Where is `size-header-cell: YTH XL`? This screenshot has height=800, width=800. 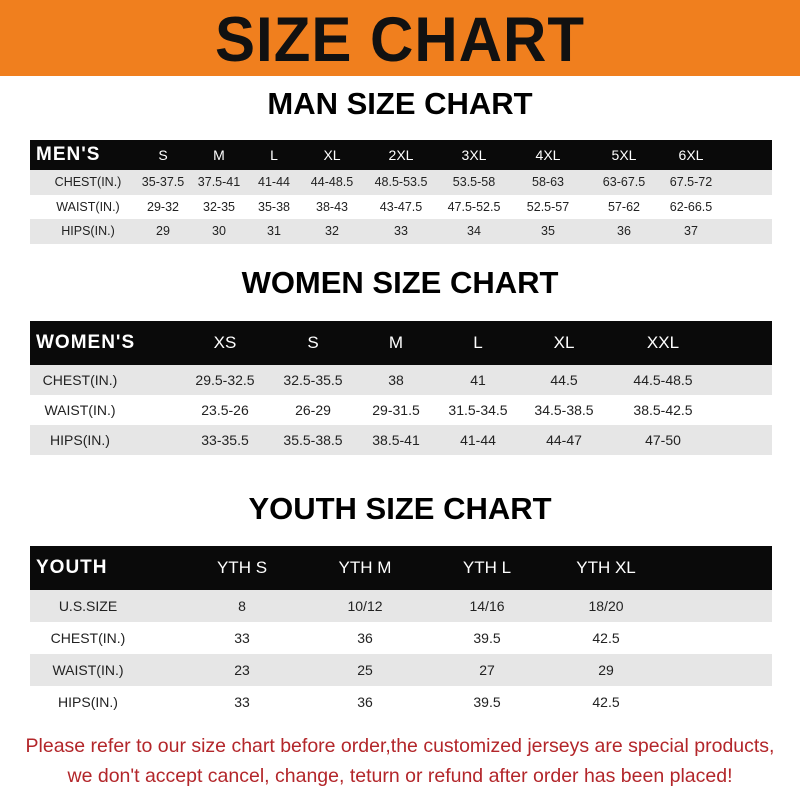
size-header-cell: YTH XL is located at coordinates (606, 567).